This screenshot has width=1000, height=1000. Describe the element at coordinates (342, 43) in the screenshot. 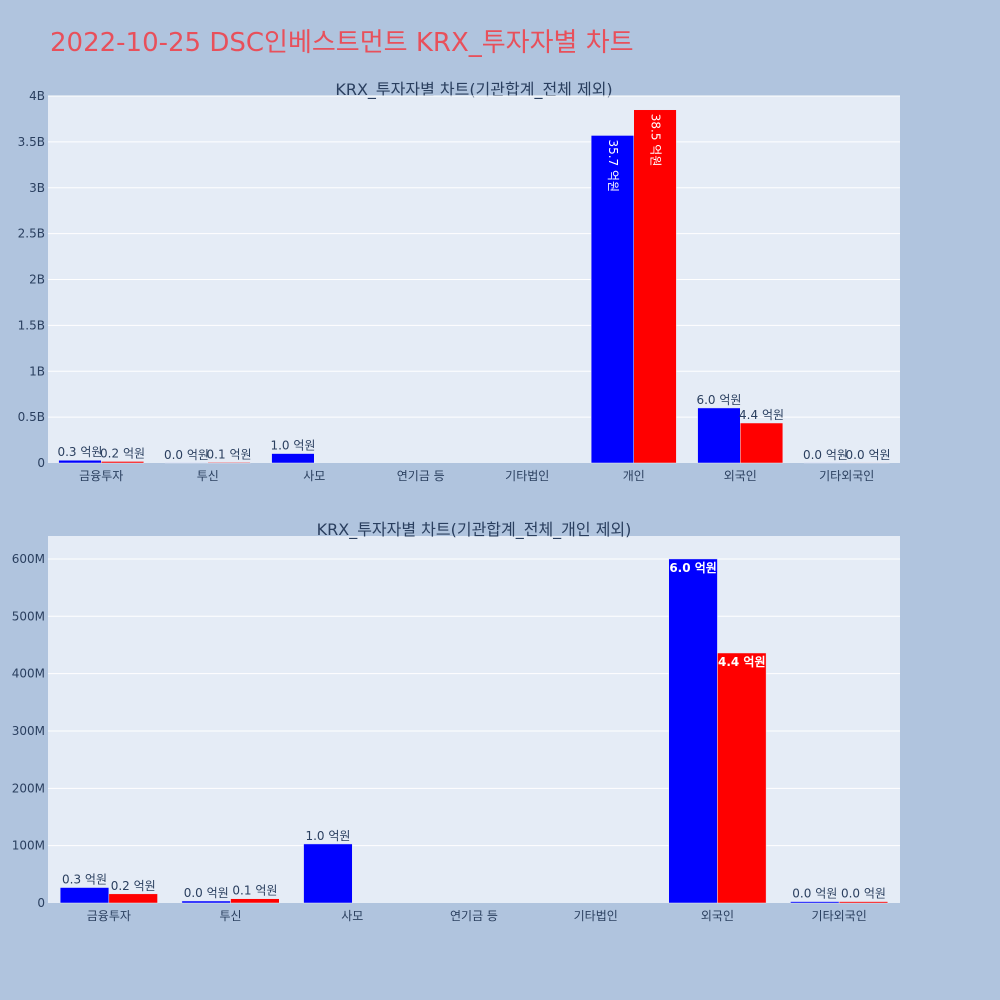

I see `page-title: 2022-10-25 DSC인베스트먼트 KRX_투자자별 차트` at that location.